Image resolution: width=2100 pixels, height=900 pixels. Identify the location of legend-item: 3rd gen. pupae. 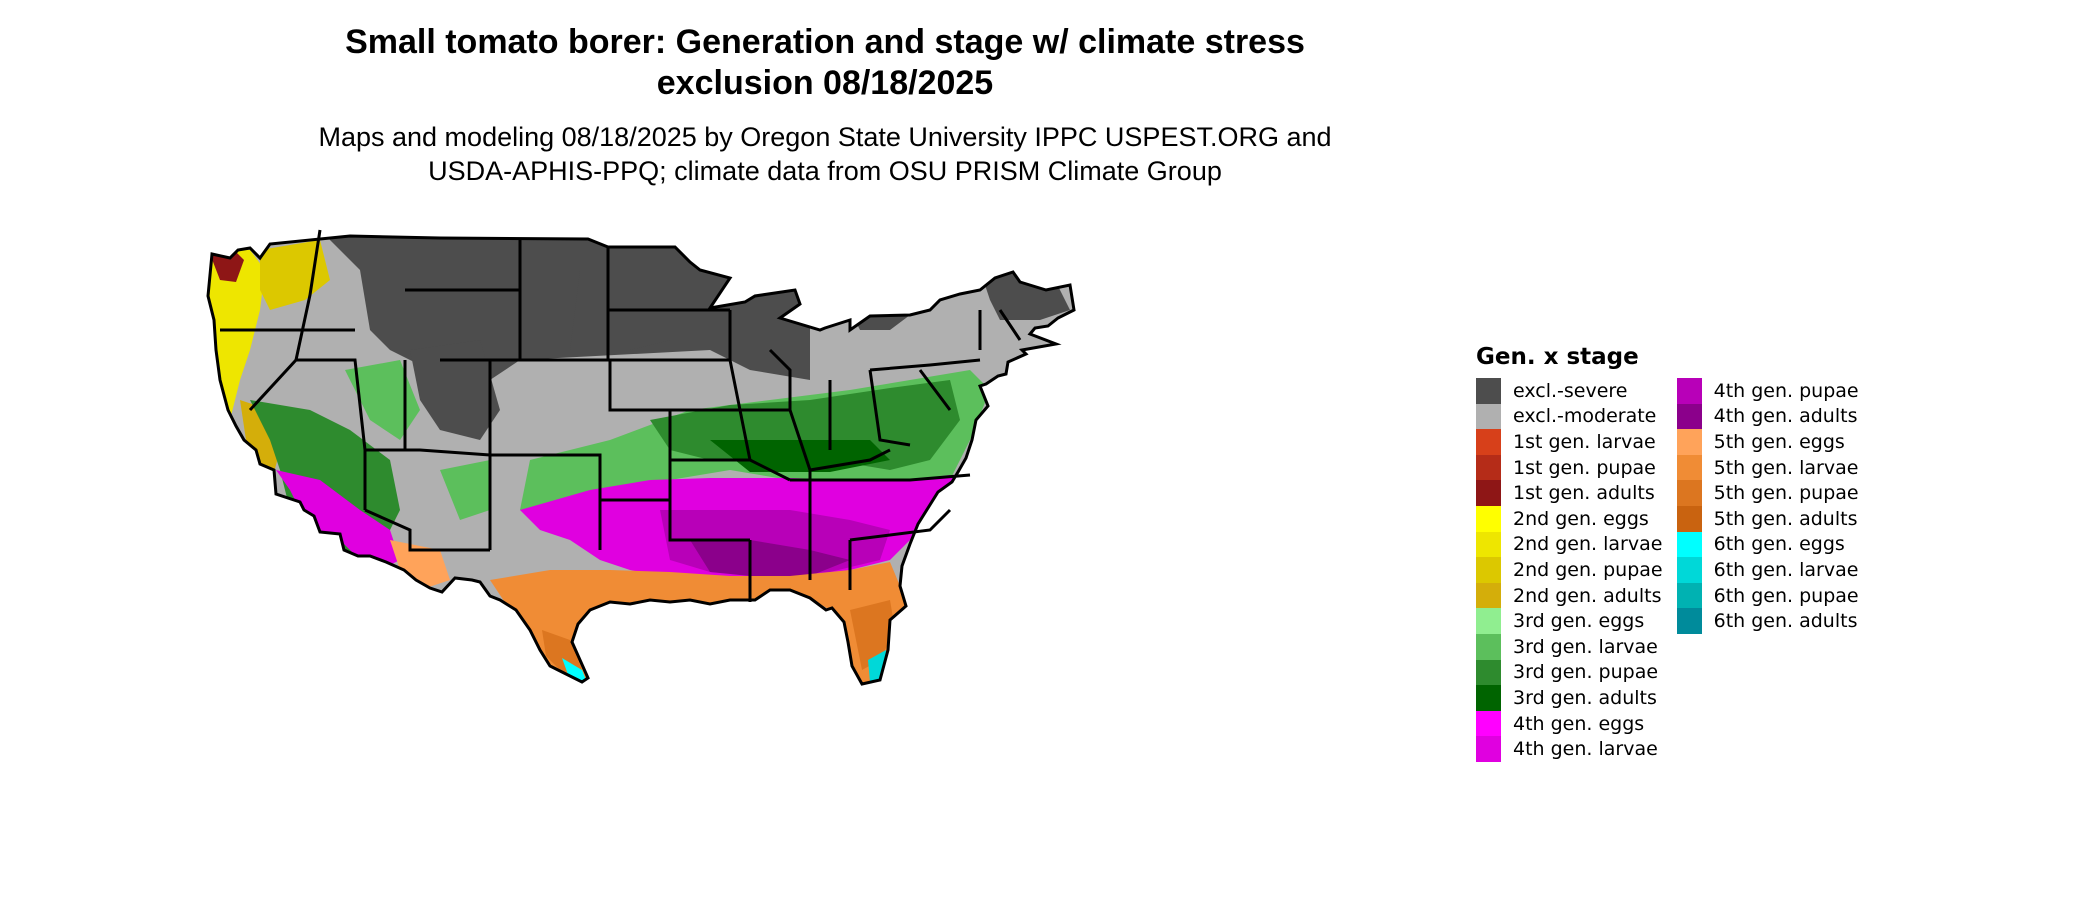
(1569, 672).